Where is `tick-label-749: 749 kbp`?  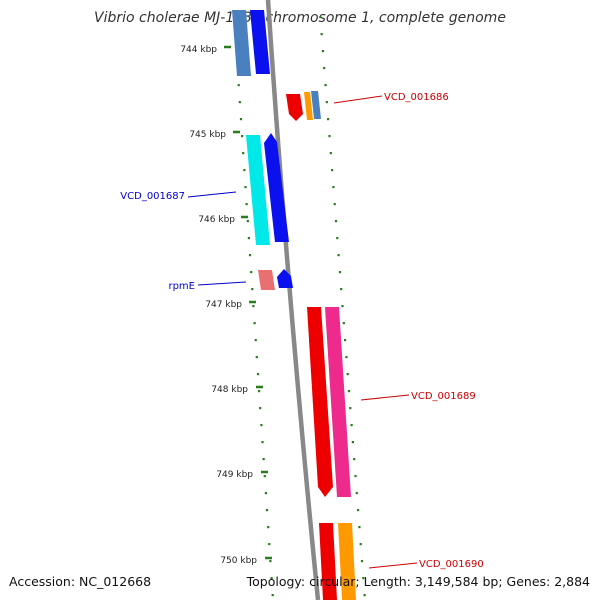 tick-label-749: 749 kbp is located at coordinates (234, 475).